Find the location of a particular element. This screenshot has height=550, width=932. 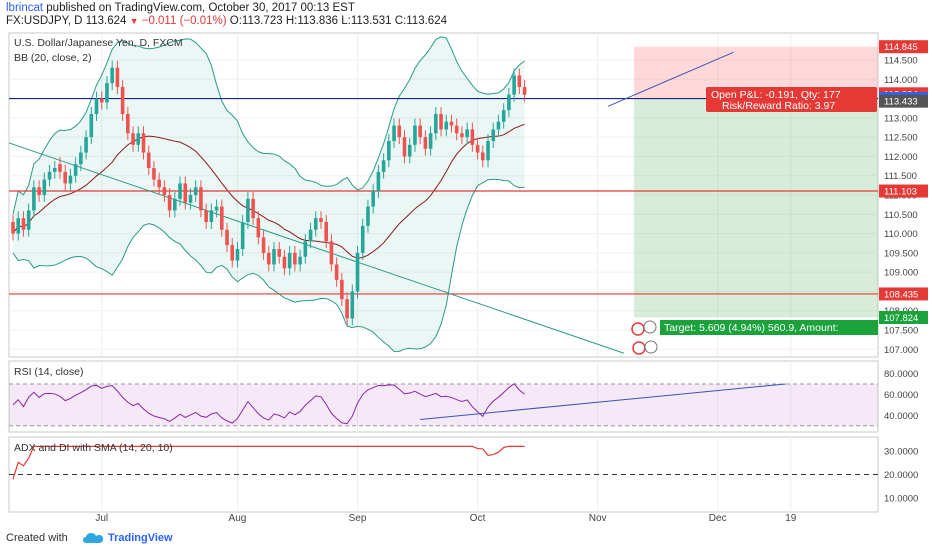

rsi-tick-label: 80.0000 is located at coordinates (901, 374).